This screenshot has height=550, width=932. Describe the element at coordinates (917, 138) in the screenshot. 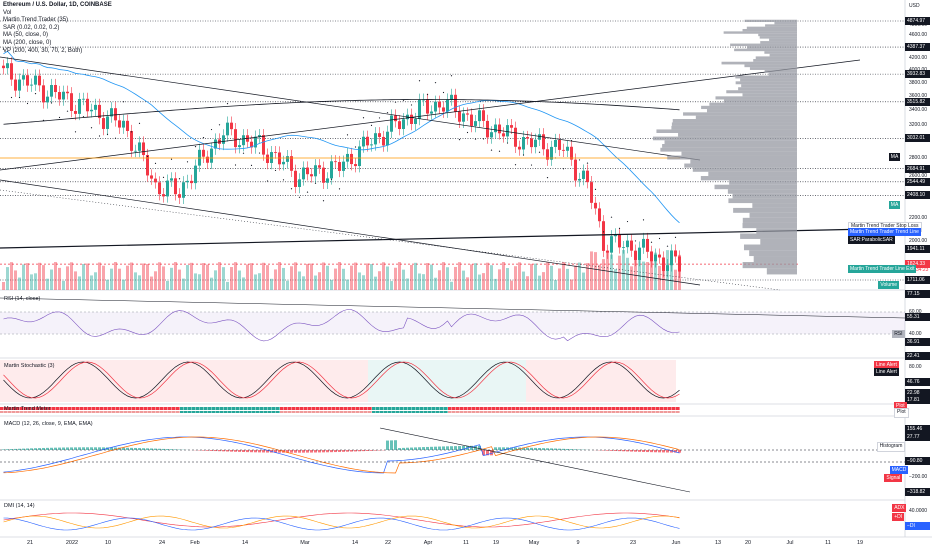

I see `price-tag: 3032.01` at that location.